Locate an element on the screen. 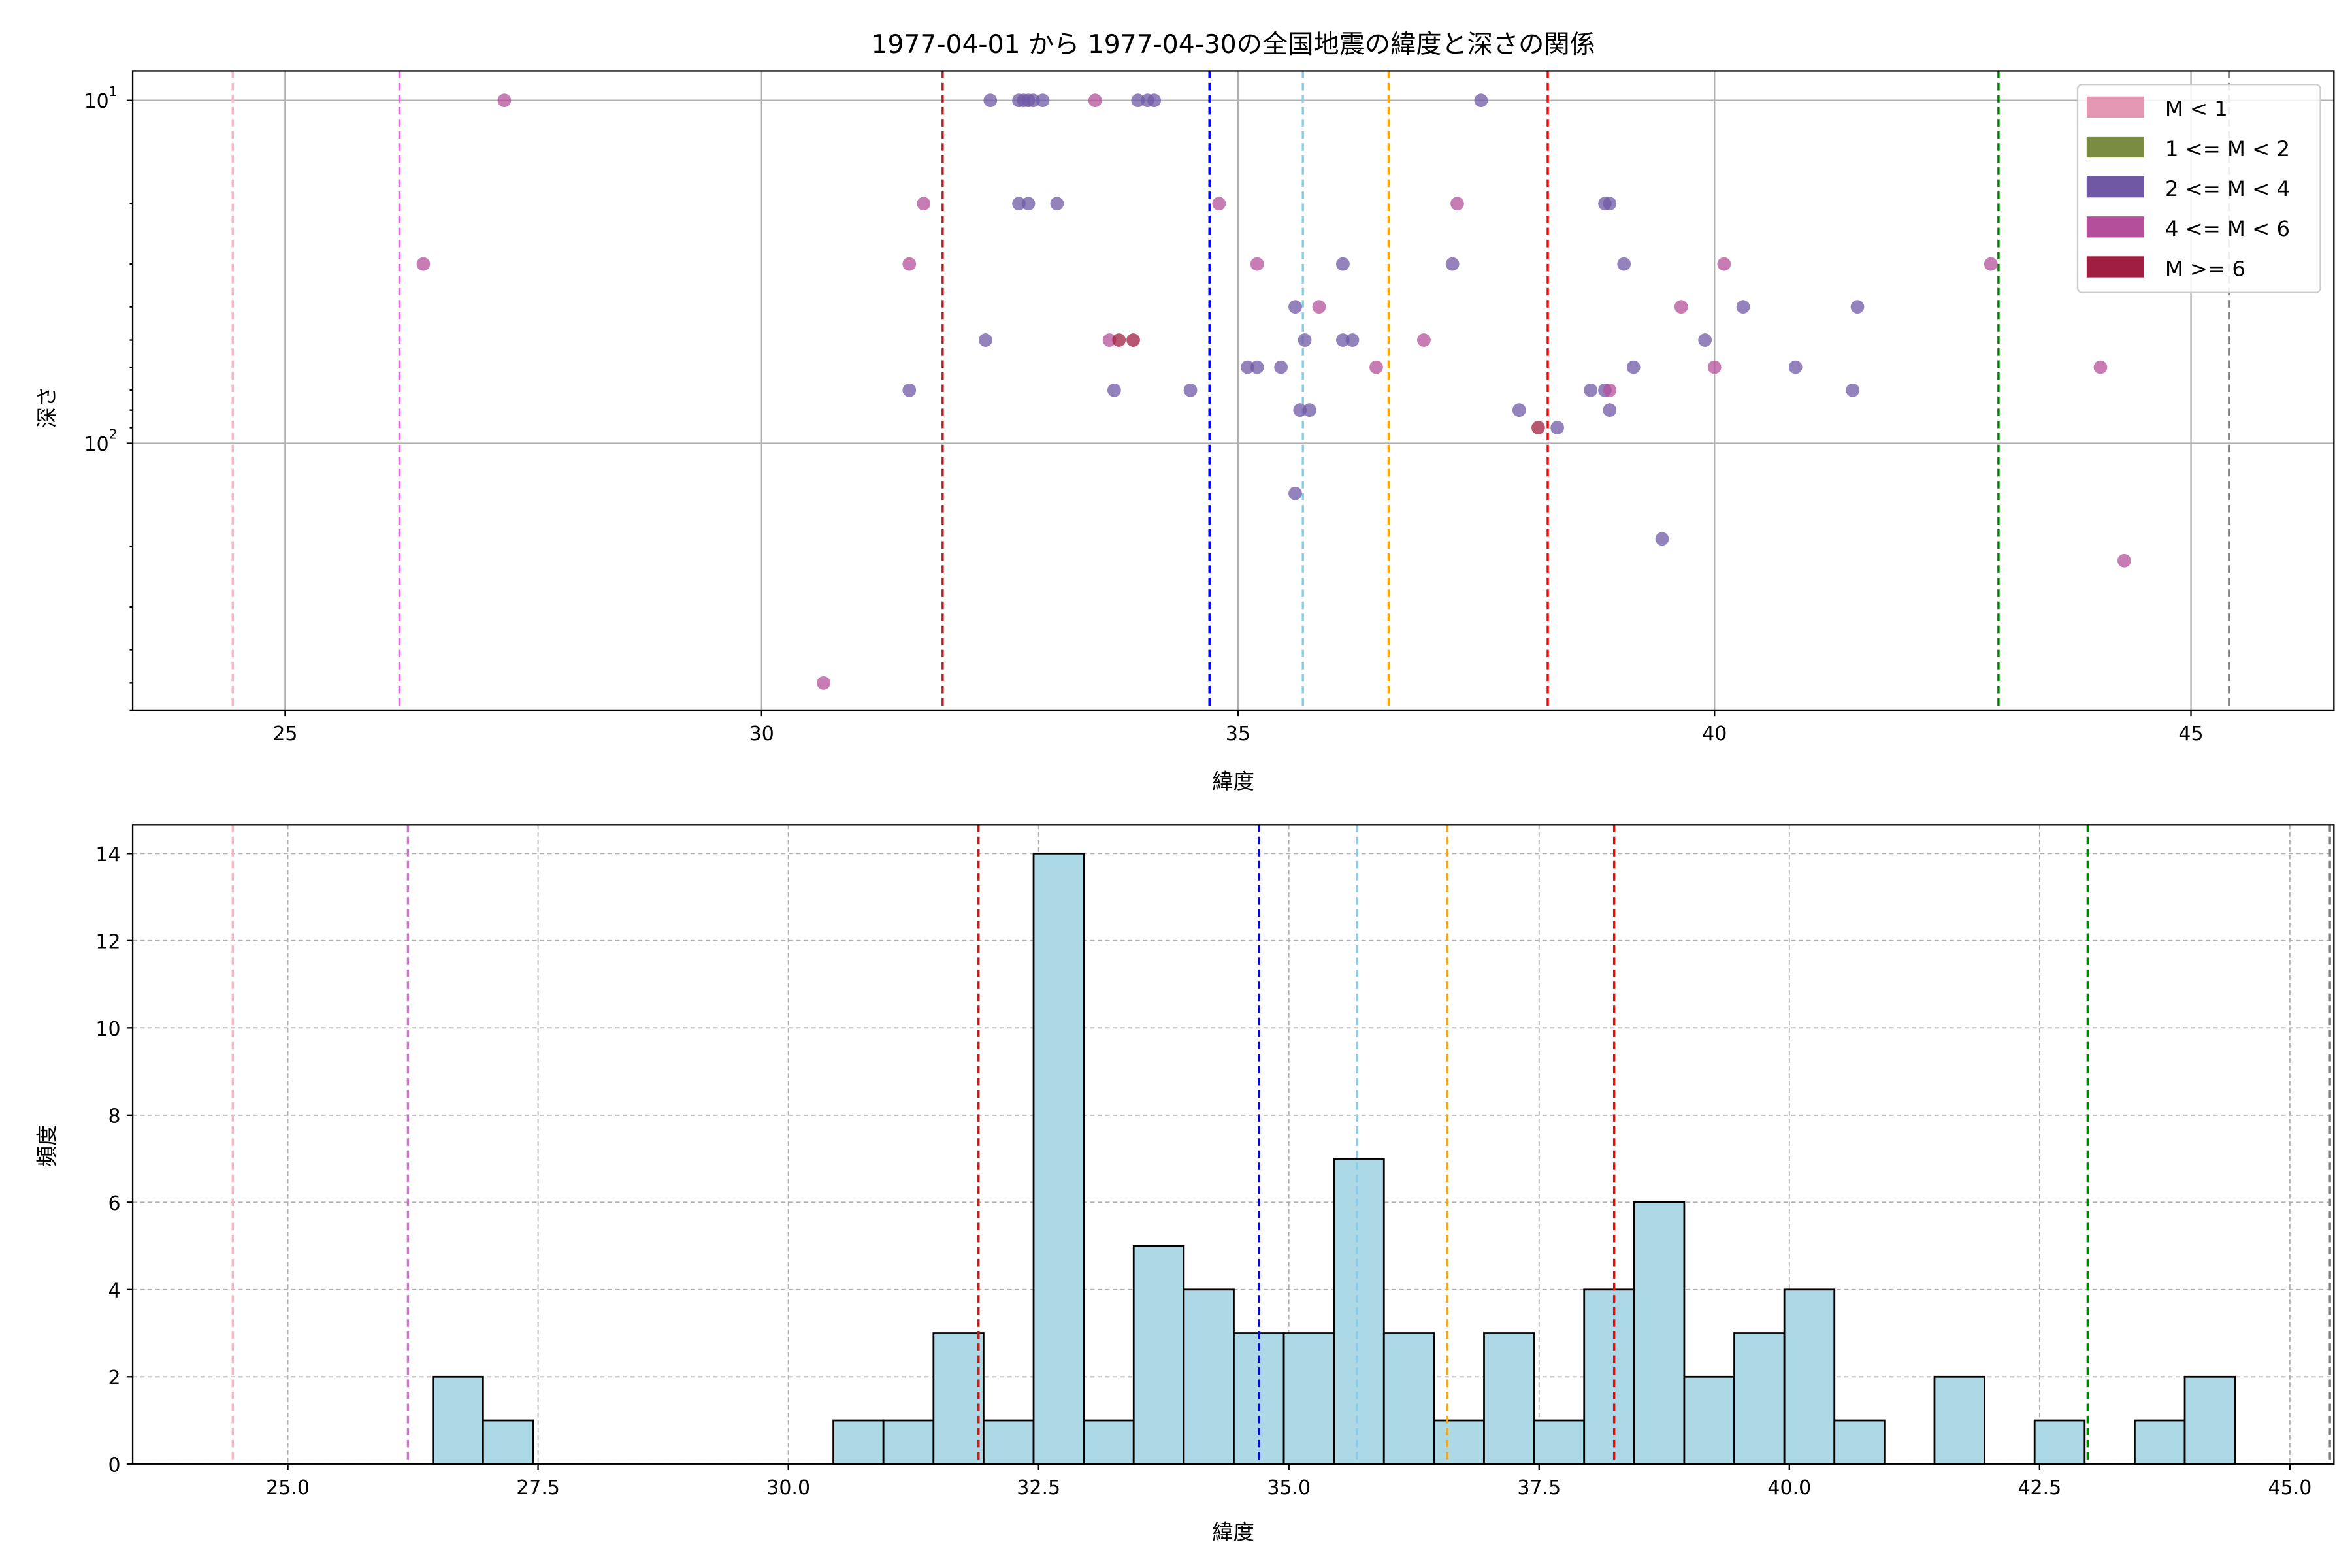 This screenshot has height=1568, width=2352. x-tick-label: 37.5 is located at coordinates (1539, 1488).